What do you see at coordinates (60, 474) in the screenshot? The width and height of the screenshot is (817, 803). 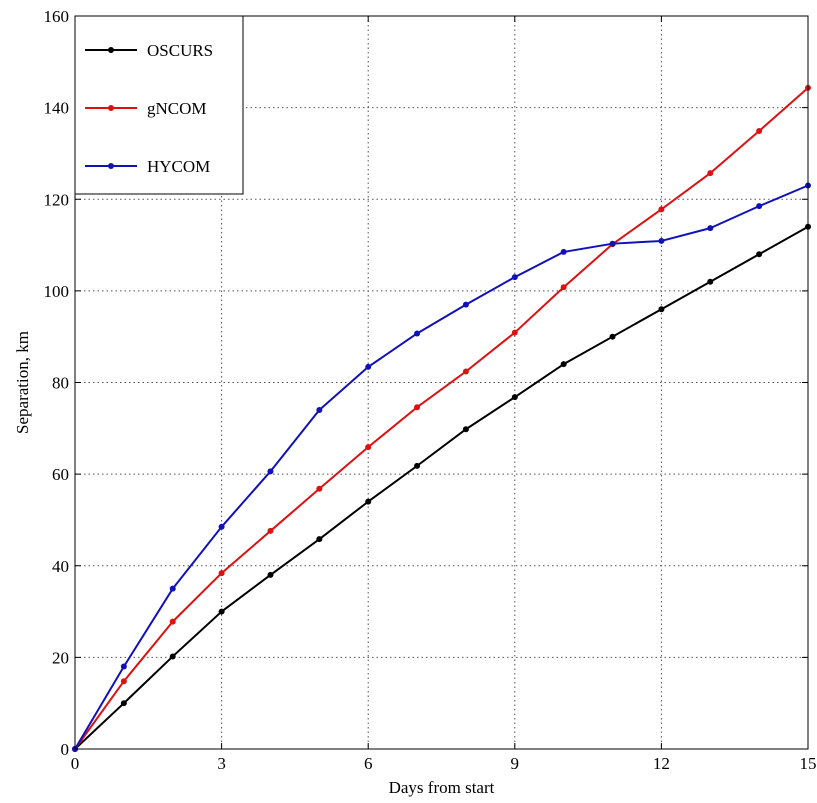 I see `y-tick-label: 60` at bounding box center [60, 474].